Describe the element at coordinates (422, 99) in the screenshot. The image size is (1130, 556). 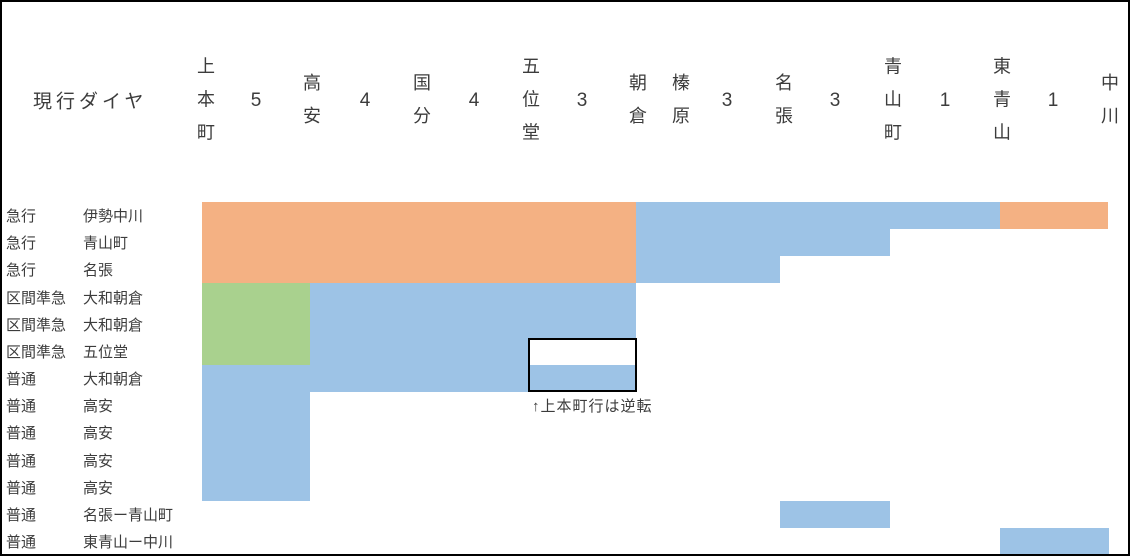
I see `station-label: 国 分` at that location.